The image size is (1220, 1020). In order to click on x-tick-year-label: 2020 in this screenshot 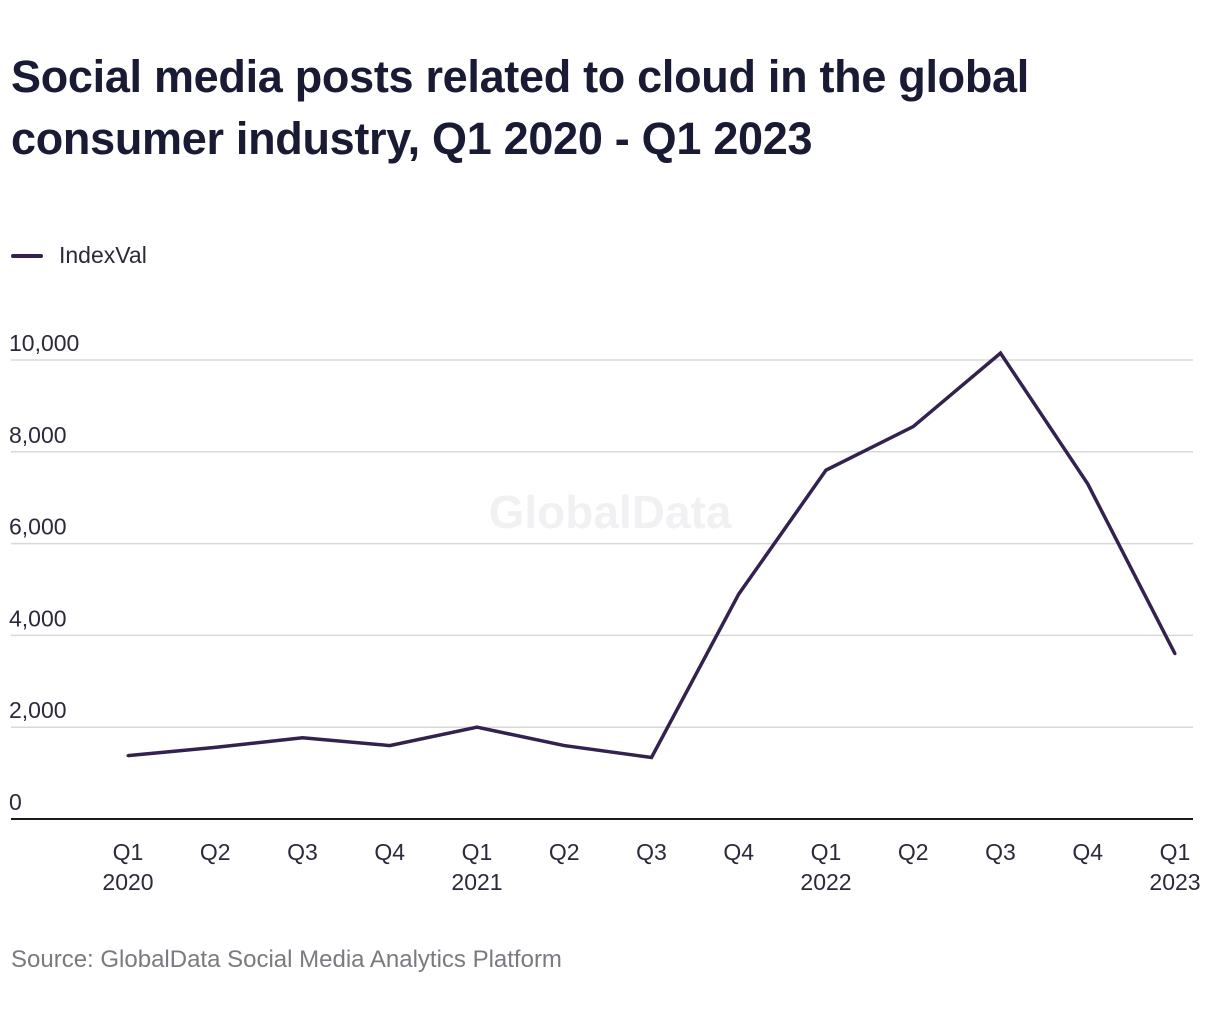, I will do `click(127, 882)`.